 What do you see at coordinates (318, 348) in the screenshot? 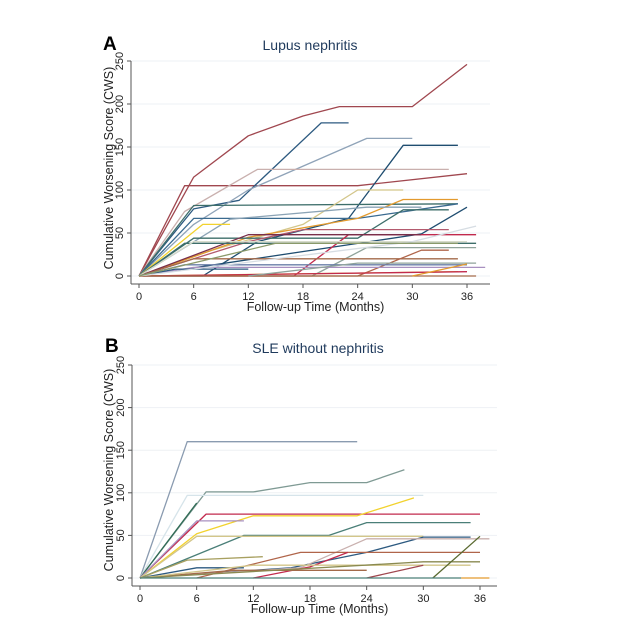
I see `chart-title: SLE without nephritis` at bounding box center [318, 348].